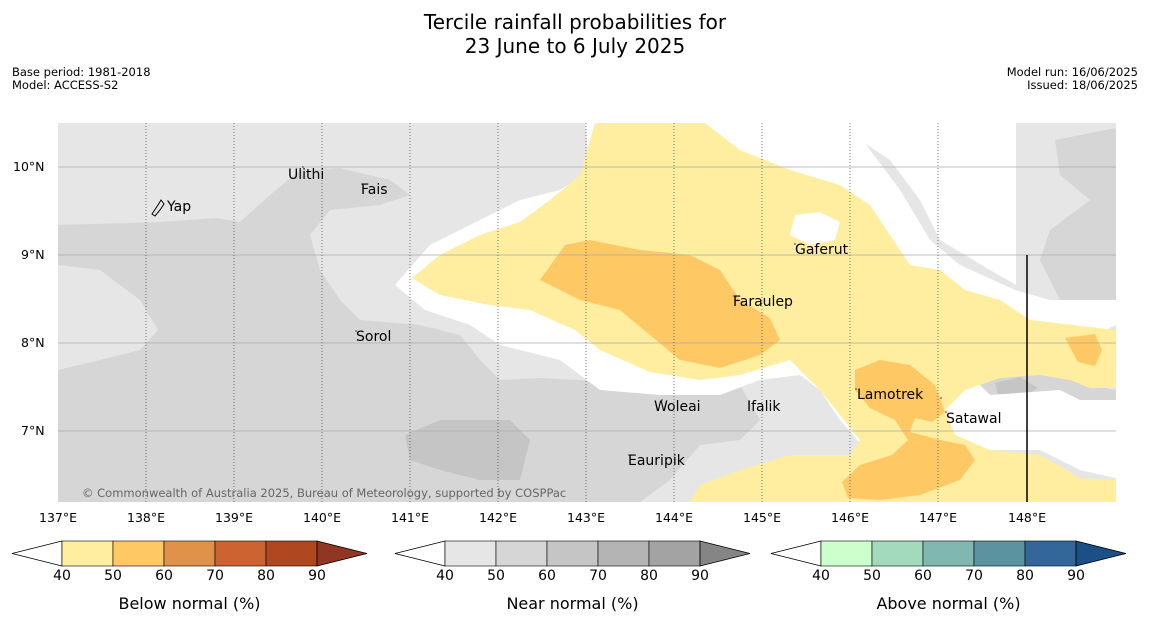 The image size is (1150, 644). Describe the element at coordinates (65, 85) in the screenshot. I see `model-text: Model: ACCESS-S2` at that location.